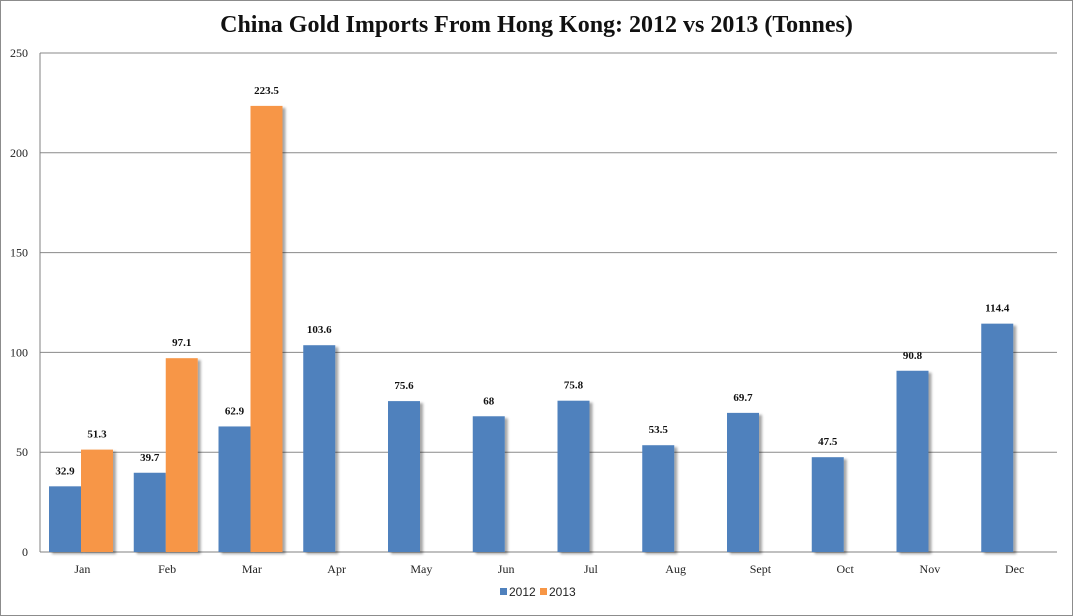 The width and height of the screenshot is (1073, 616). Describe the element at coordinates (167, 569) in the screenshot. I see `x-tick-label: Feb` at that location.